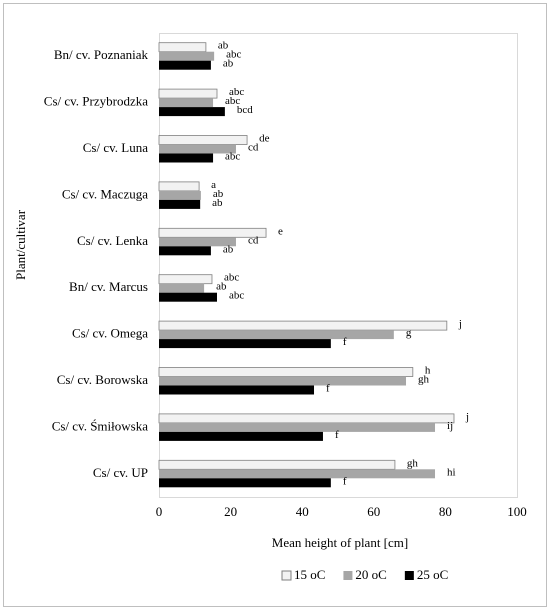 This screenshot has width=550, height=610. I want to click on value-label: h, so click(428, 371).